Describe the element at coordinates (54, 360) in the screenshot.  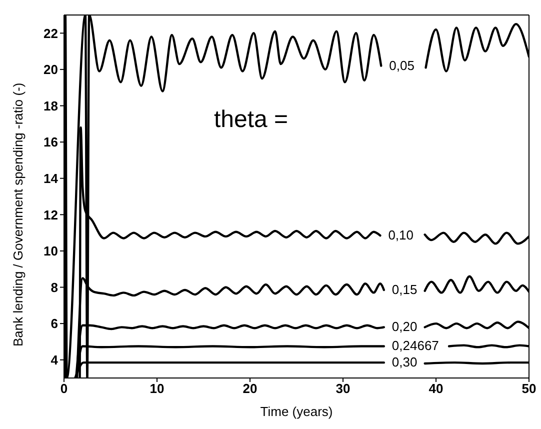
I see `y-tick-label: 4` at that location.